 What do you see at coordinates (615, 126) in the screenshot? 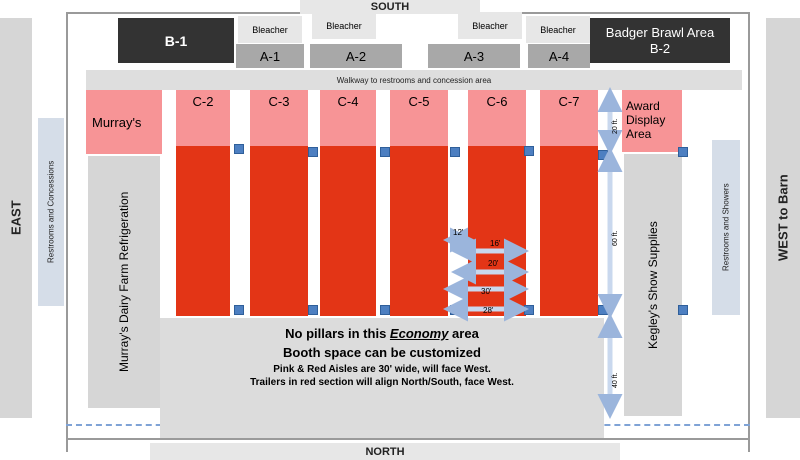
I see `dimension-20ft-label: 20 ft.` at bounding box center [615, 126].